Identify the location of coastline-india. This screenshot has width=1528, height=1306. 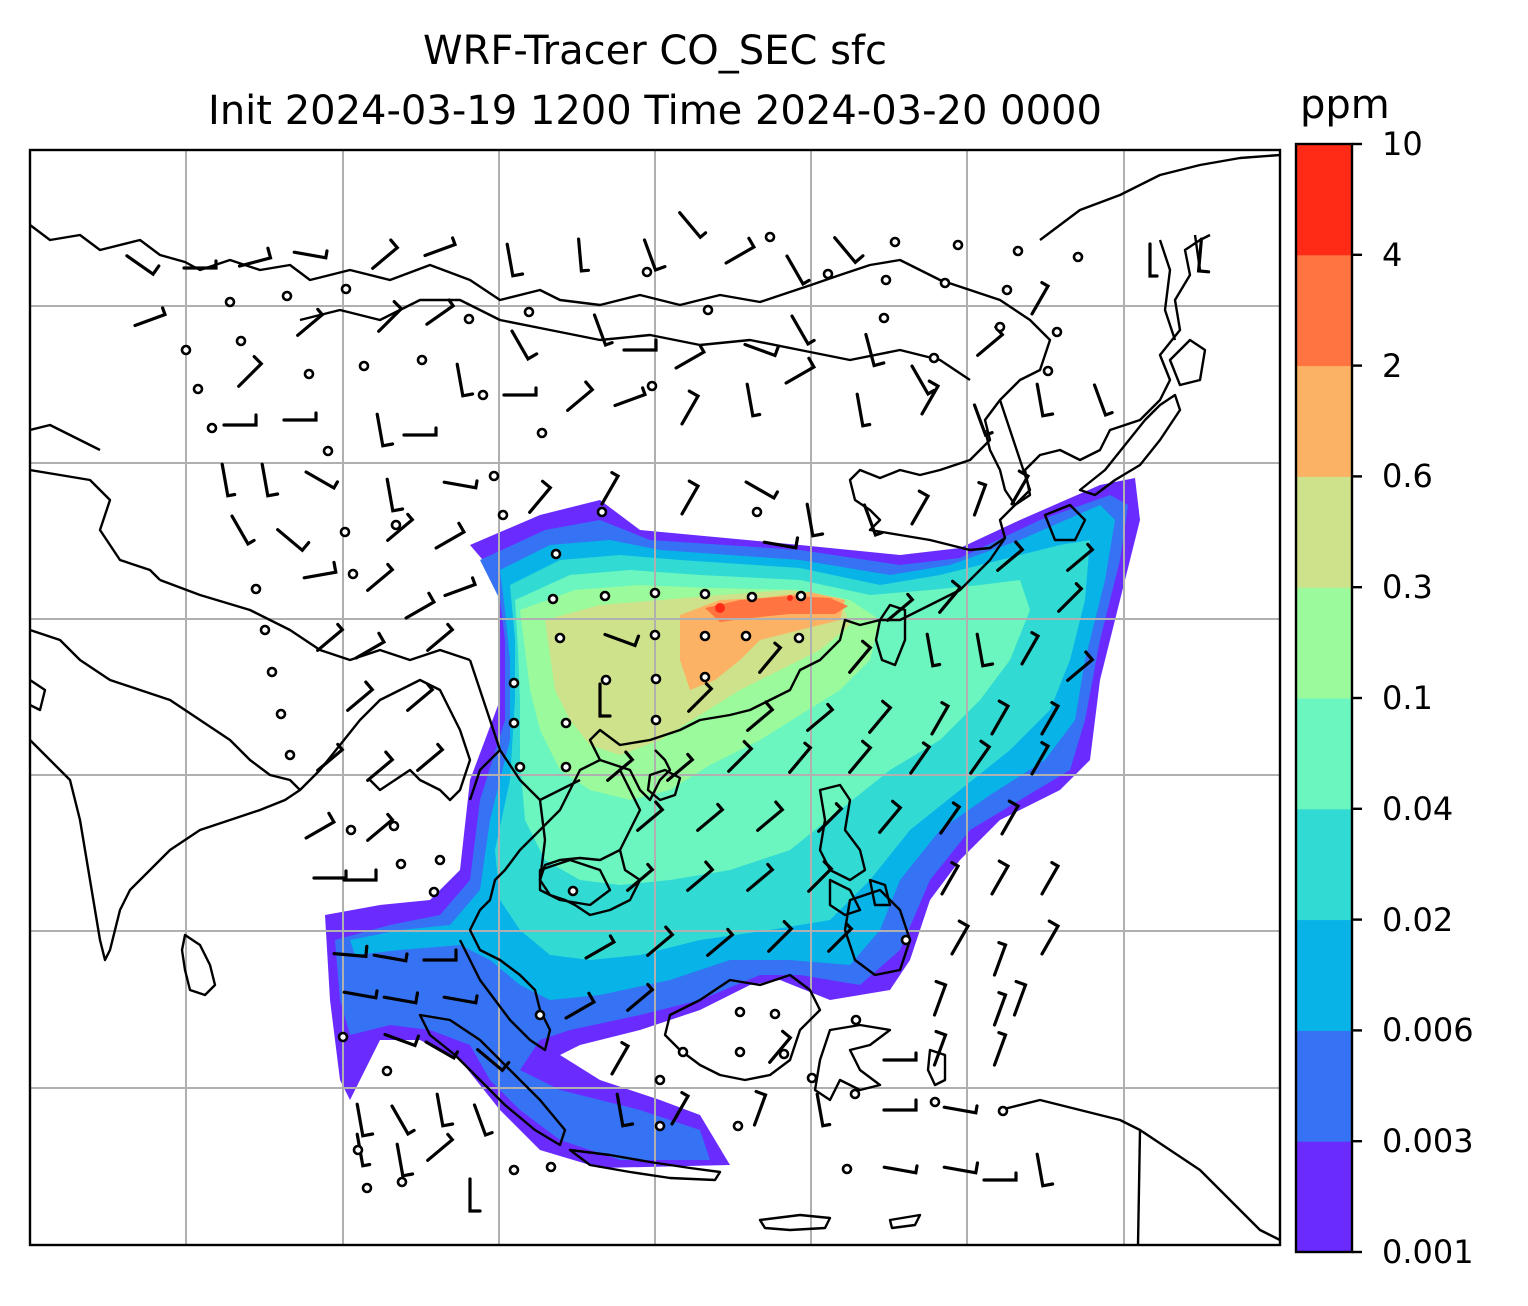
(166, 795).